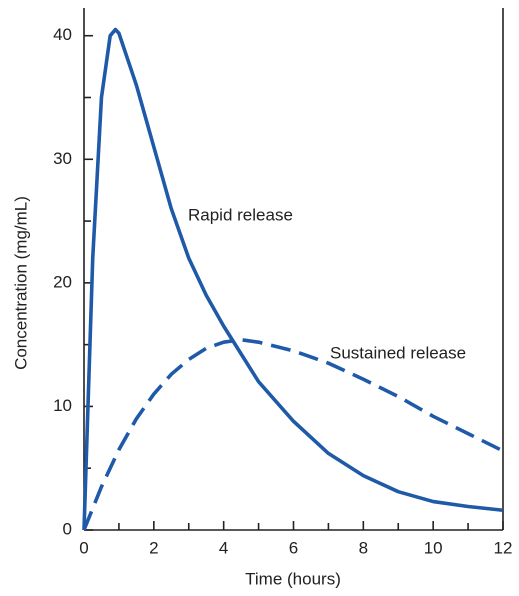  What do you see at coordinates (62, 158) in the screenshot?
I see `y-tick-label: 30` at bounding box center [62, 158].